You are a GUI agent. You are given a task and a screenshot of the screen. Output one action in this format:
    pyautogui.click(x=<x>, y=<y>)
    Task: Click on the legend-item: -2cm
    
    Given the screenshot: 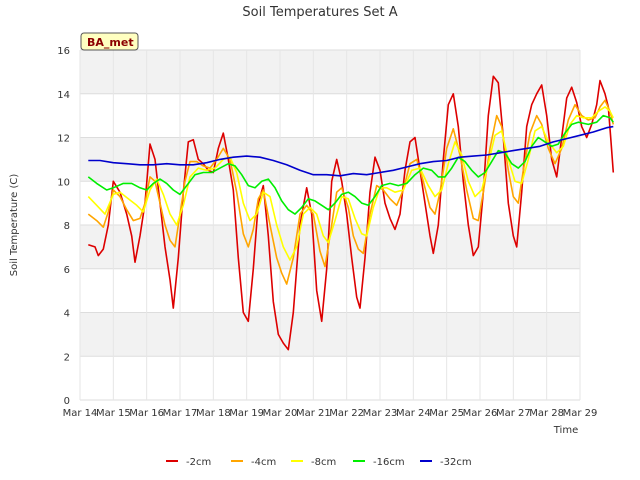 What is the action you would take?
    pyautogui.click(x=188, y=462)
    